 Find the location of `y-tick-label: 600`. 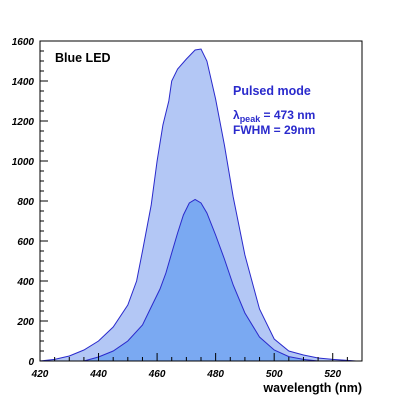

y-tick-label: 600 is located at coordinates (25, 242).